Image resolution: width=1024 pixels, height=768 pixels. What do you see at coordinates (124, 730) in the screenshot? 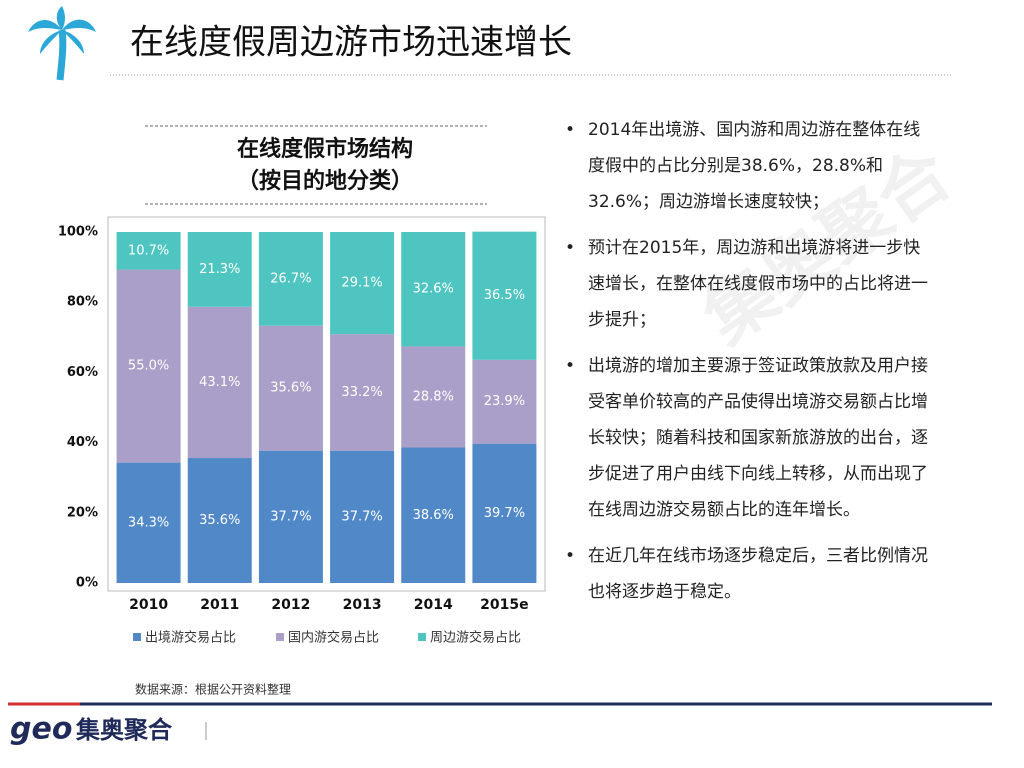
I see `logo-name: 集奥聚合` at bounding box center [124, 730].